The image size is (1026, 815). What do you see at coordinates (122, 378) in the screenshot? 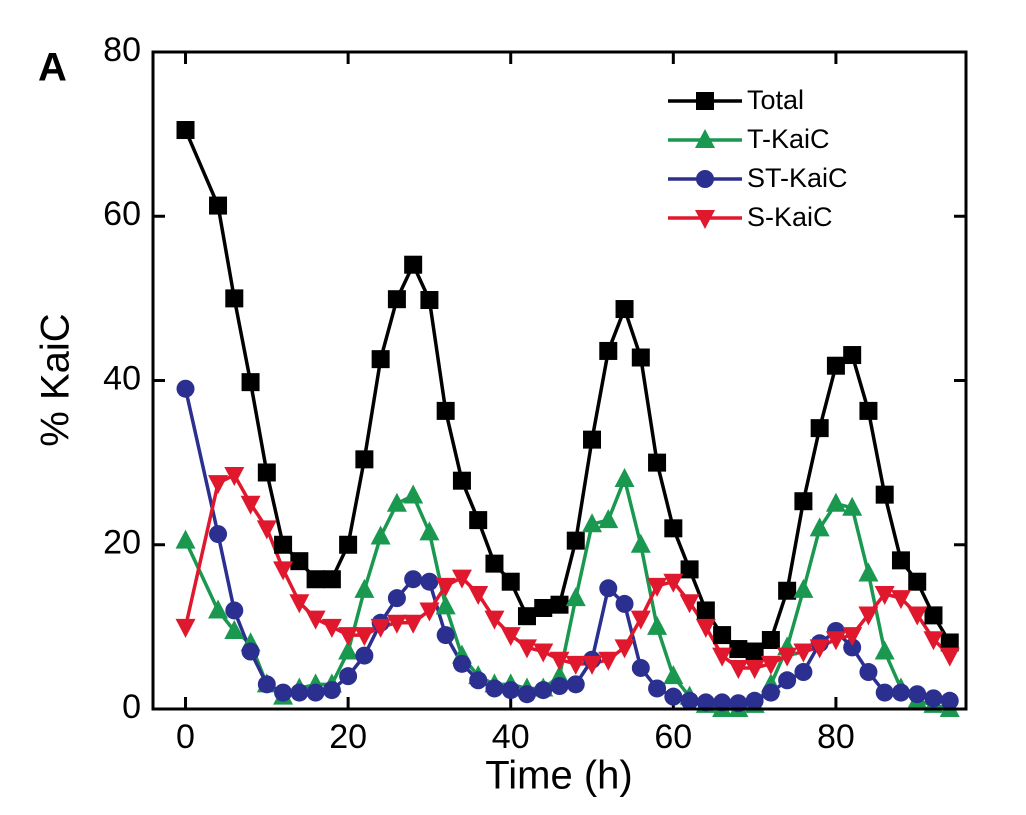
I see `y-tick-label: 40` at bounding box center [122, 378].